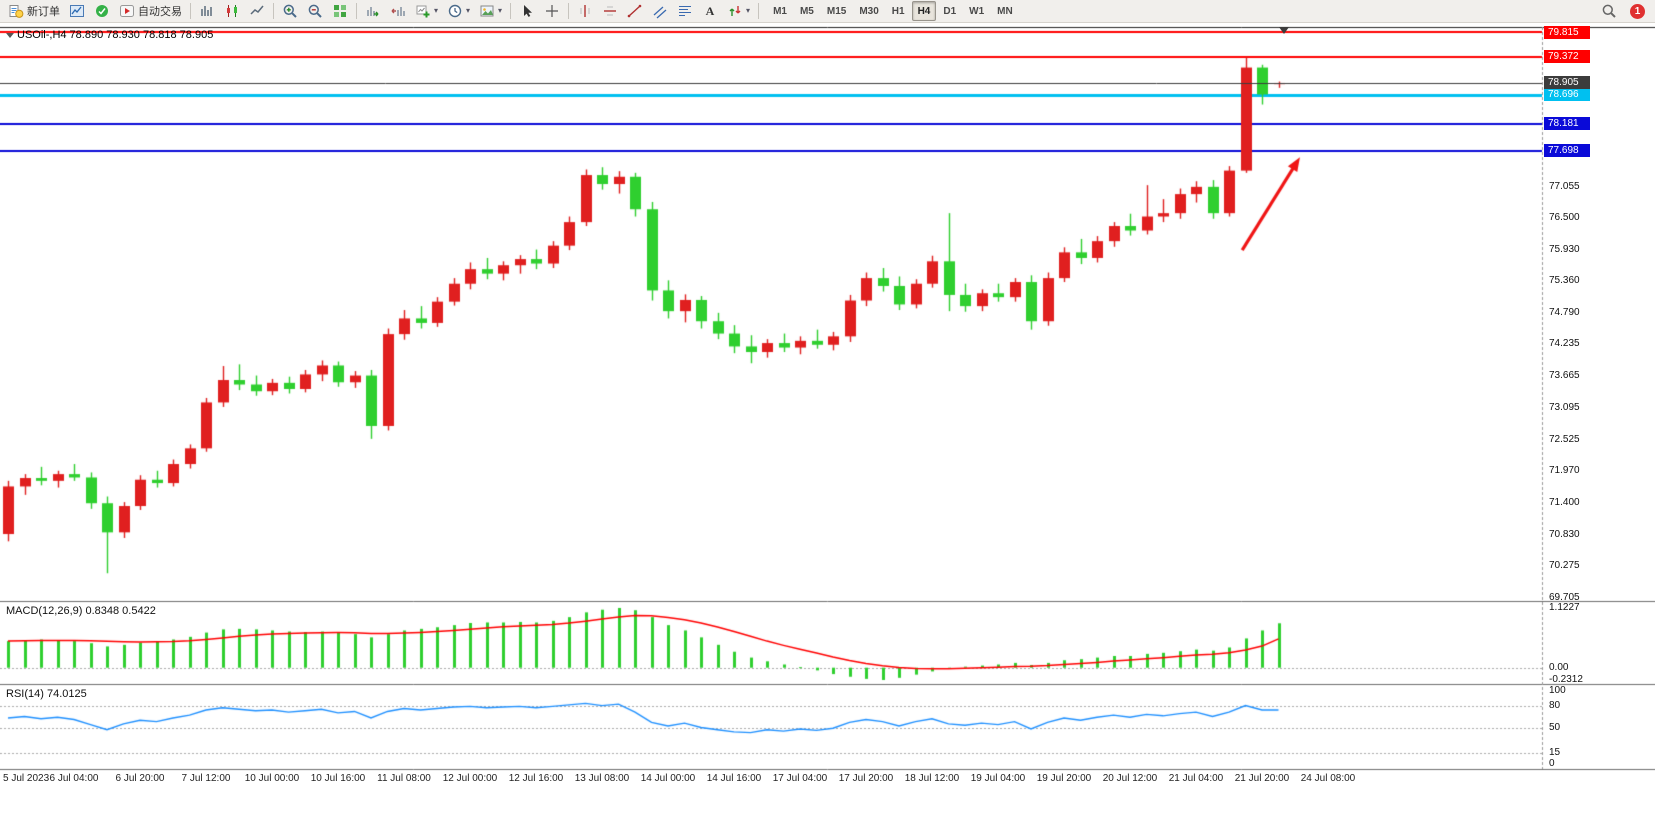  What do you see at coordinates (1567, 95) in the screenshot?
I see `price-level-tag: 78.696` at bounding box center [1567, 95].